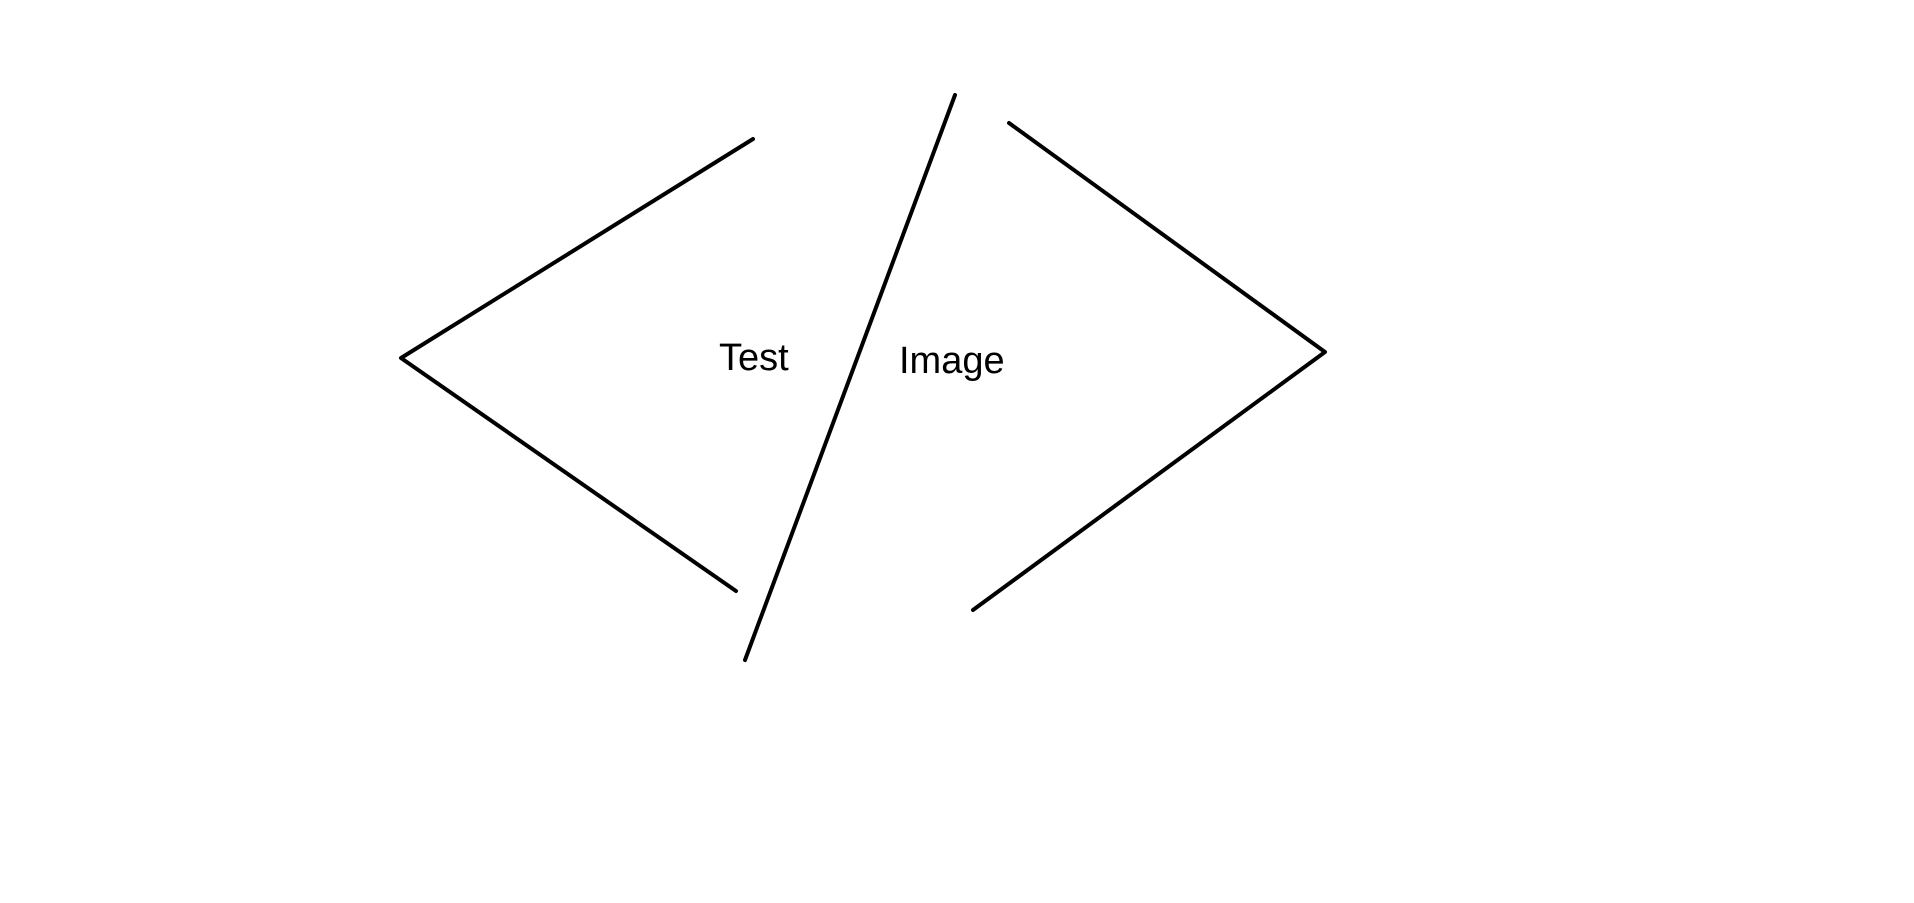 The width and height of the screenshot is (1914, 903). What do you see at coordinates (952, 361) in the screenshot?
I see `label-image: Image` at bounding box center [952, 361].